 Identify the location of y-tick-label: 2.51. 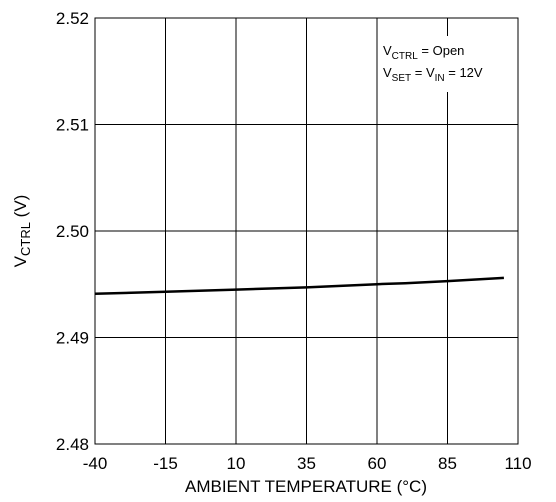
(72, 125).